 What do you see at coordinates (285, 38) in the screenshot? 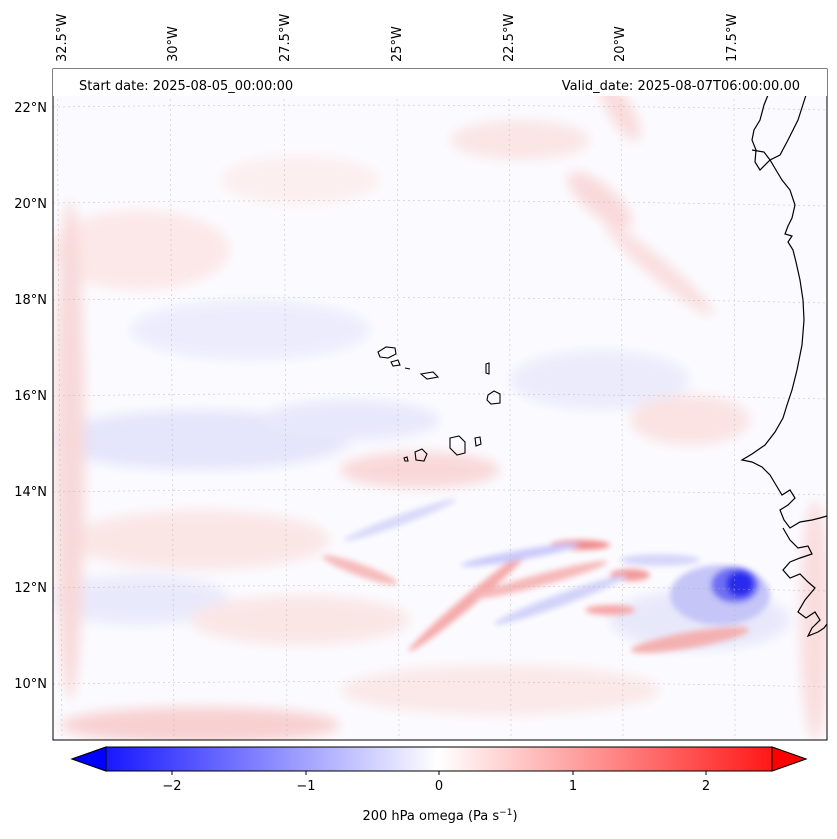
I see `lon-label: 27.5°W` at bounding box center [285, 38].